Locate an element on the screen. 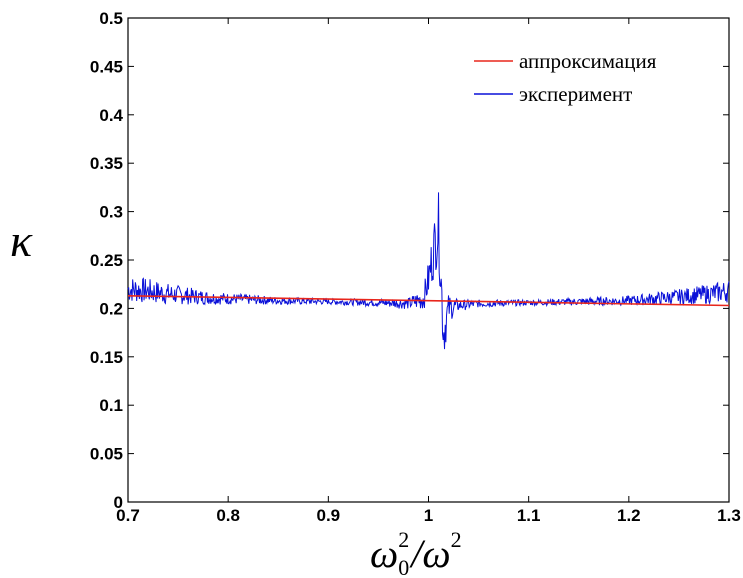 This screenshot has width=743, height=578. x-tick-label: 0.8 is located at coordinates (228, 515).